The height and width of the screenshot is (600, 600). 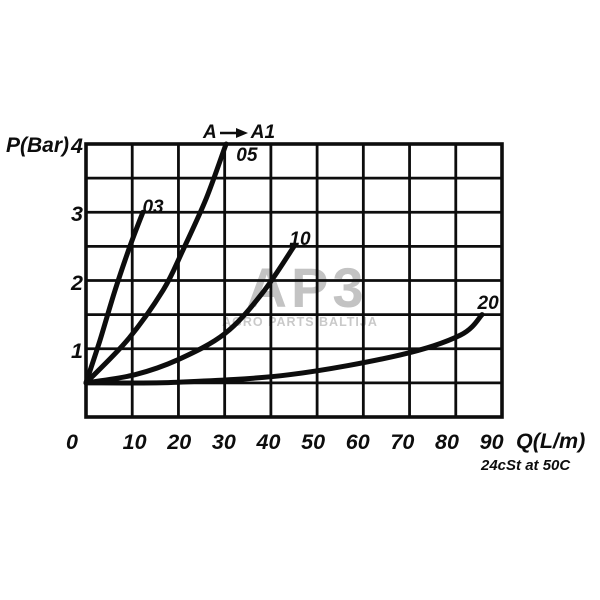 What do you see at coordinates (300, 239) in the screenshot?
I see `curve-label-10: 10` at bounding box center [300, 239].